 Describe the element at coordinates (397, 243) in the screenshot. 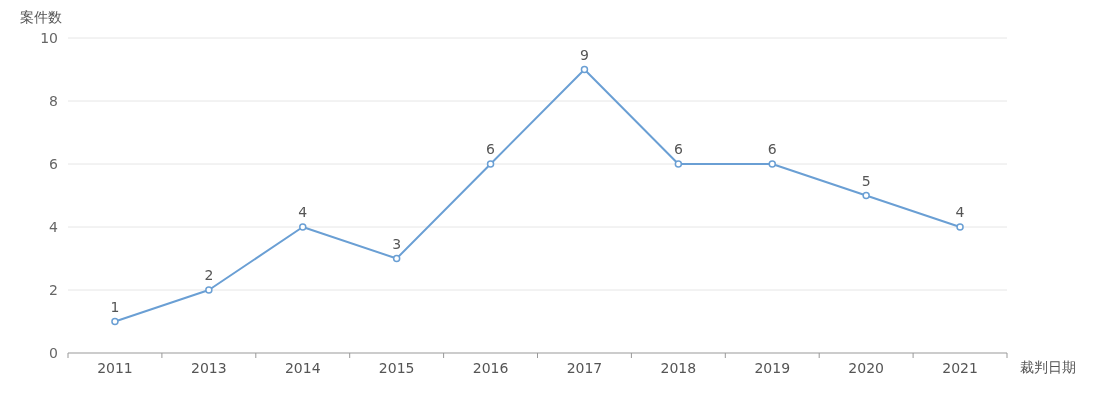

I see `data-label: 3` at that location.